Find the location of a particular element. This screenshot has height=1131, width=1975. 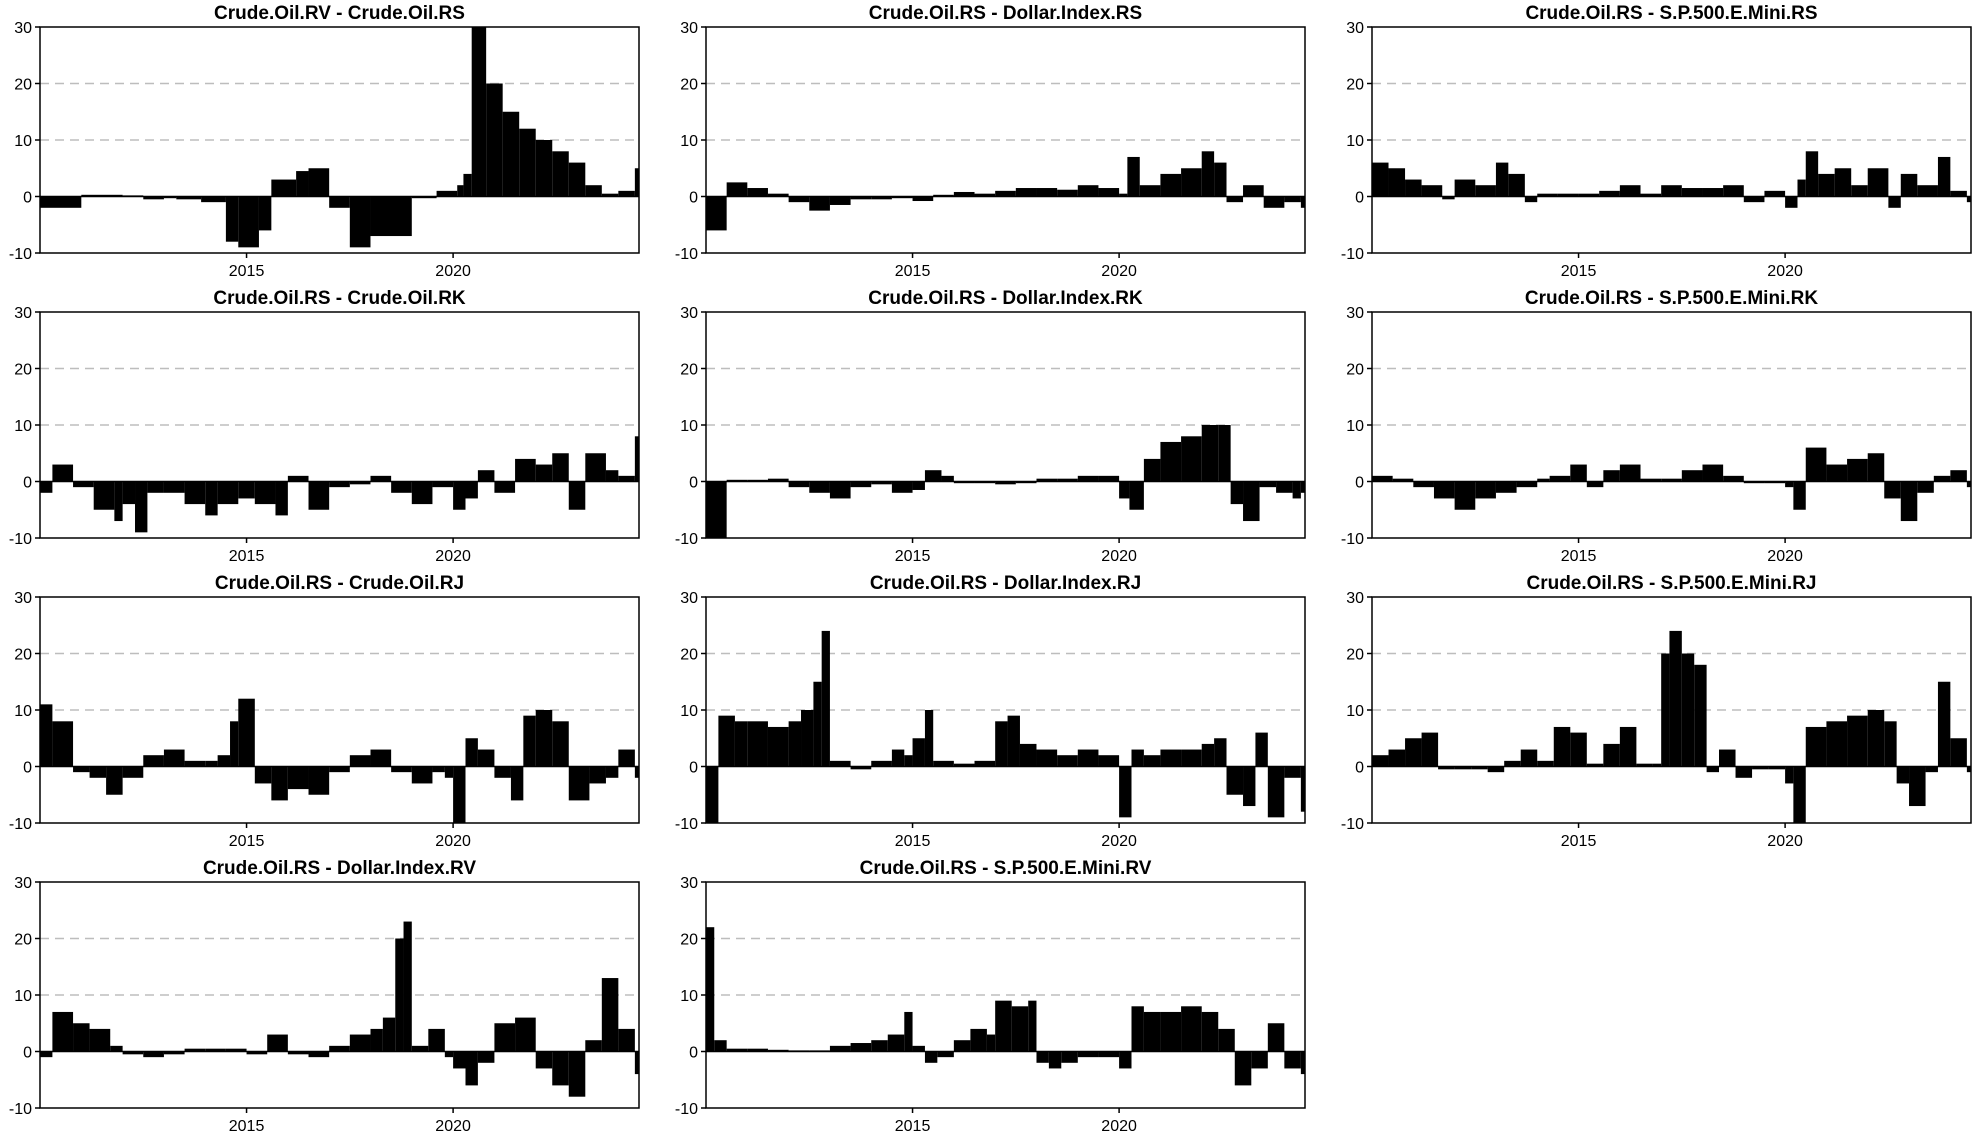

plot-frame is located at coordinates (1005, 995).